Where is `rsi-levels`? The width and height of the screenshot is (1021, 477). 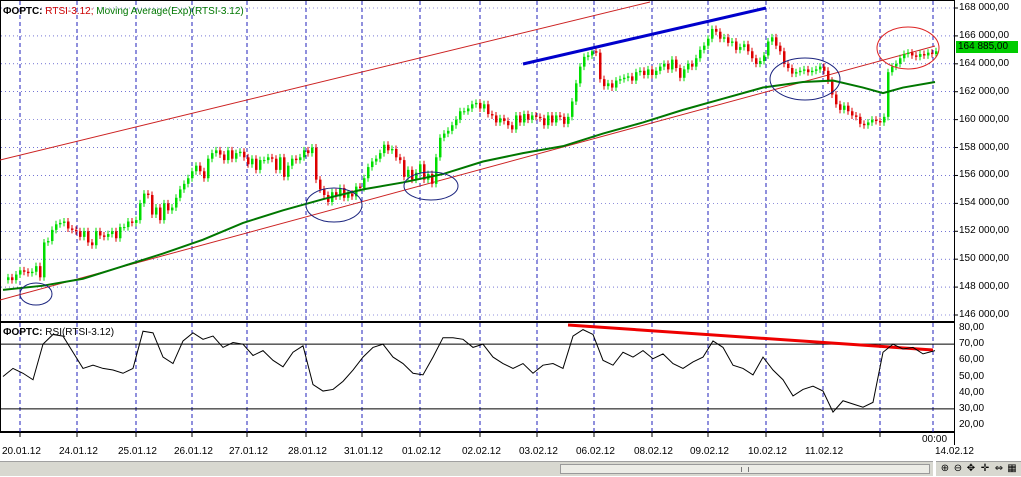
rsi-levels is located at coordinates (477, 376).